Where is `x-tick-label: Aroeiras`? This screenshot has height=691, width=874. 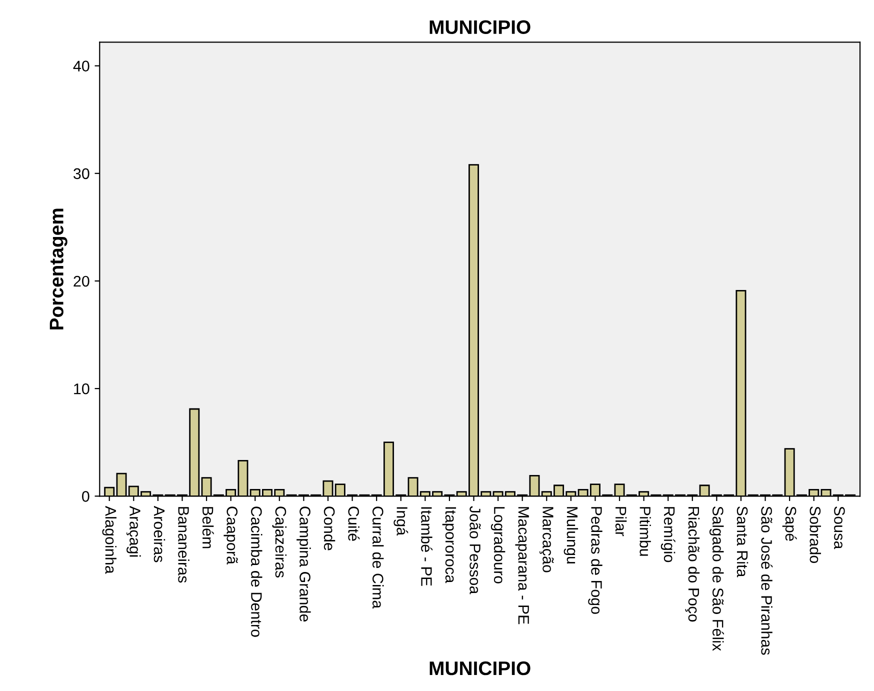 x-tick-label: Aroeiras is located at coordinates (160, 534).